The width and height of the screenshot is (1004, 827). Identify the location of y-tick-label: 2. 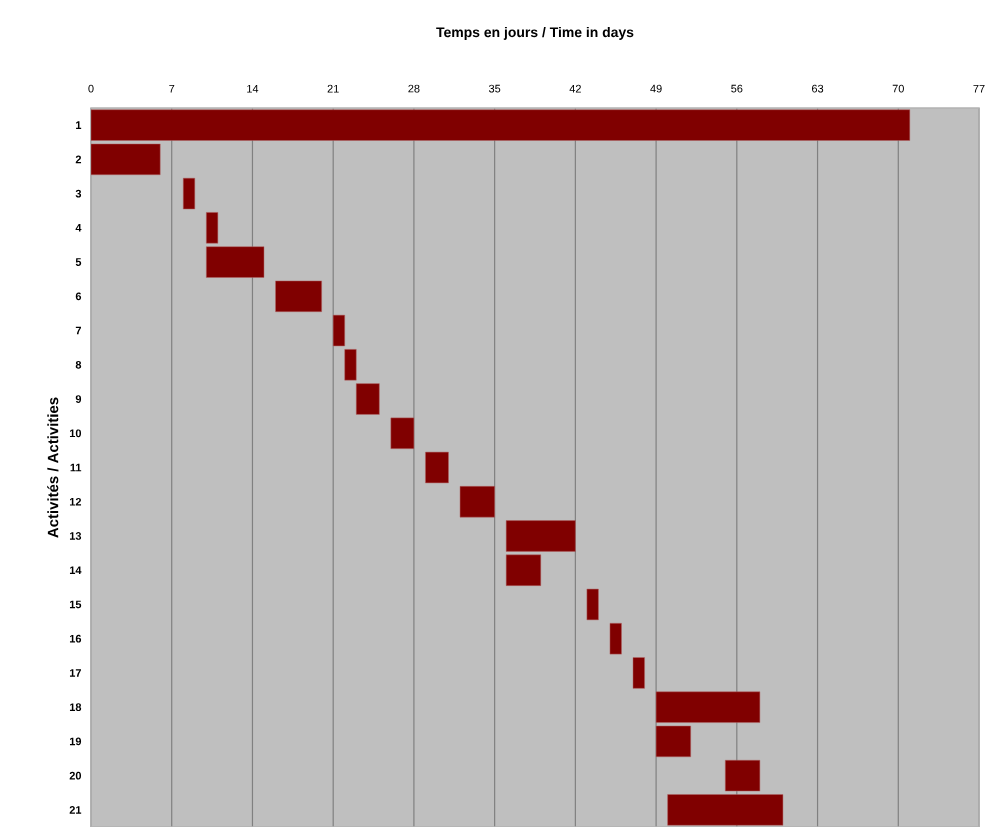
(78, 159).